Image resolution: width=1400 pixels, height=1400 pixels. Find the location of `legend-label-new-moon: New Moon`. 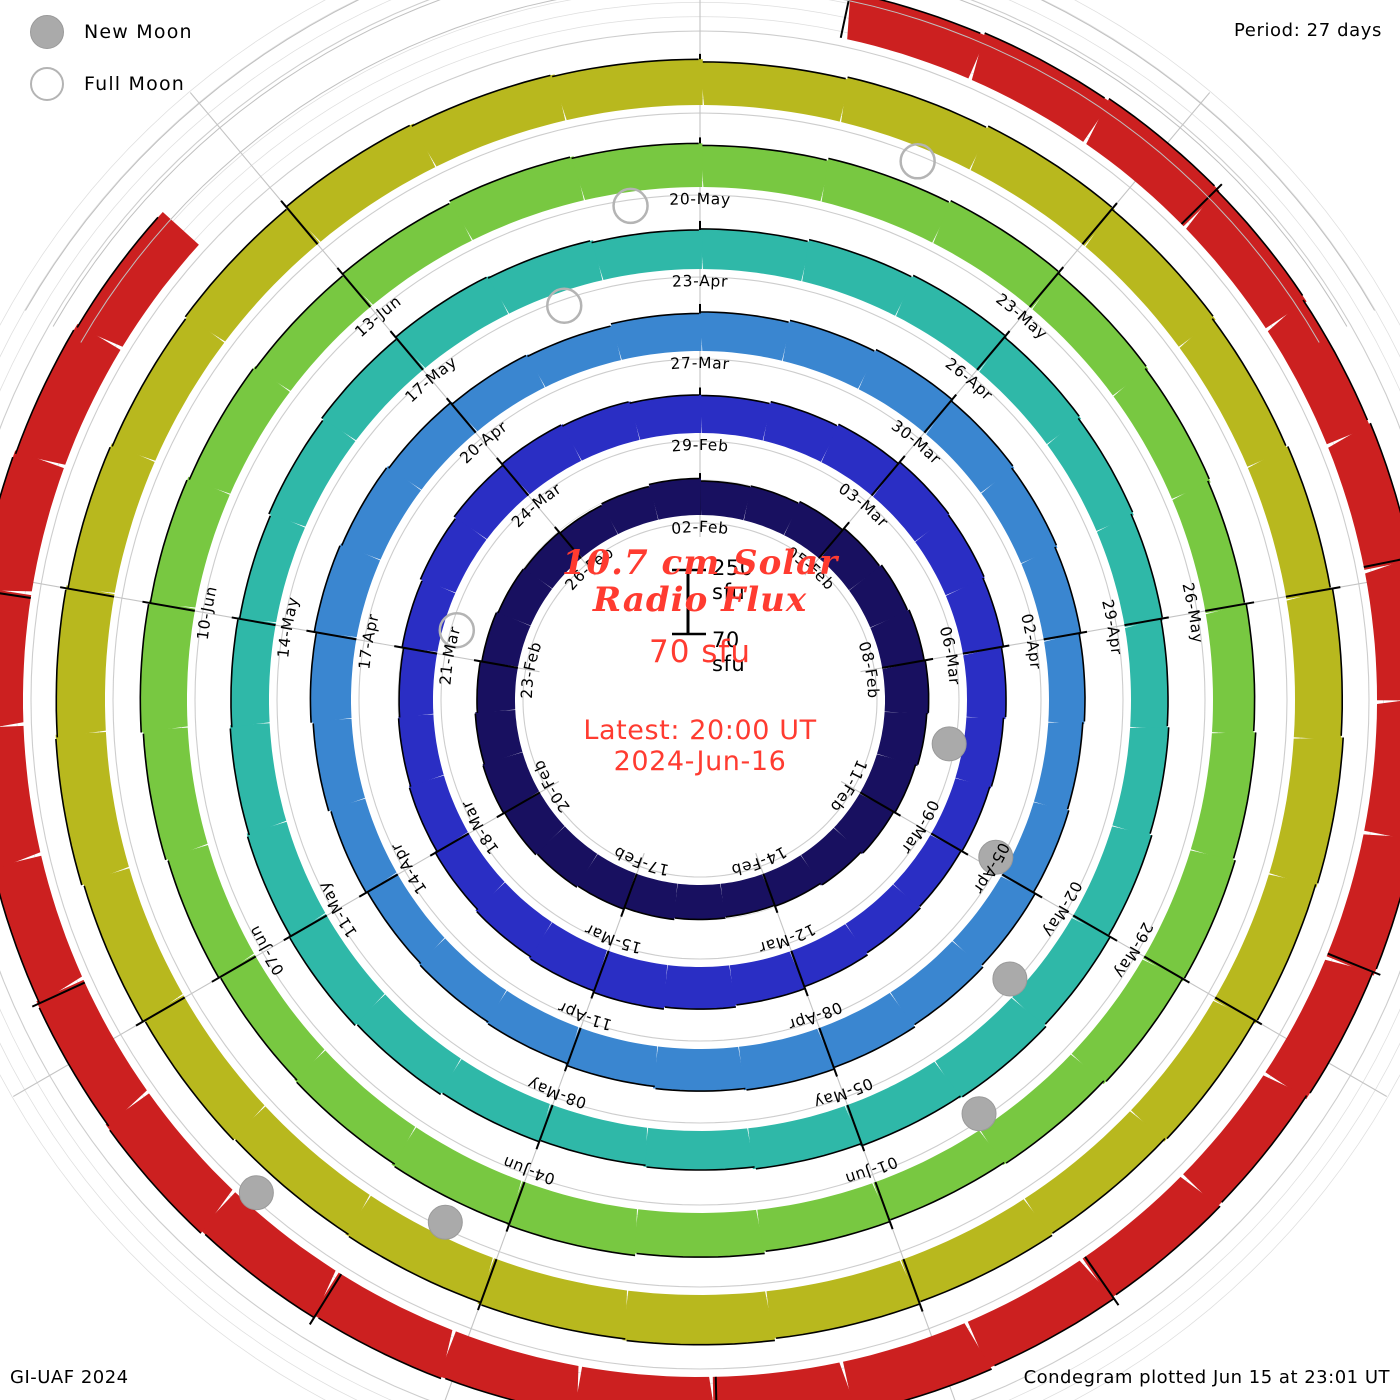

legend-label-new-moon: New Moon is located at coordinates (138, 32).